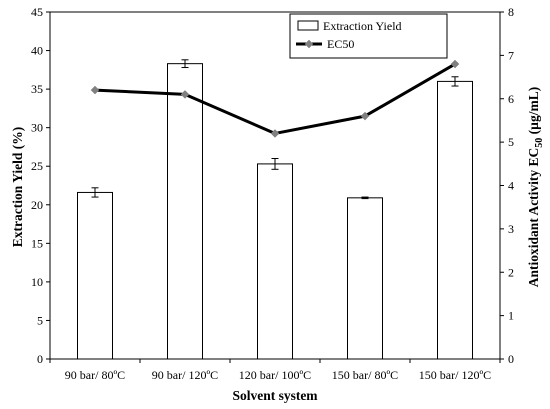 This screenshot has width=550, height=409. What do you see at coordinates (368, 36) in the screenshot?
I see `legend: Extraction Yield EC50` at bounding box center [368, 36].